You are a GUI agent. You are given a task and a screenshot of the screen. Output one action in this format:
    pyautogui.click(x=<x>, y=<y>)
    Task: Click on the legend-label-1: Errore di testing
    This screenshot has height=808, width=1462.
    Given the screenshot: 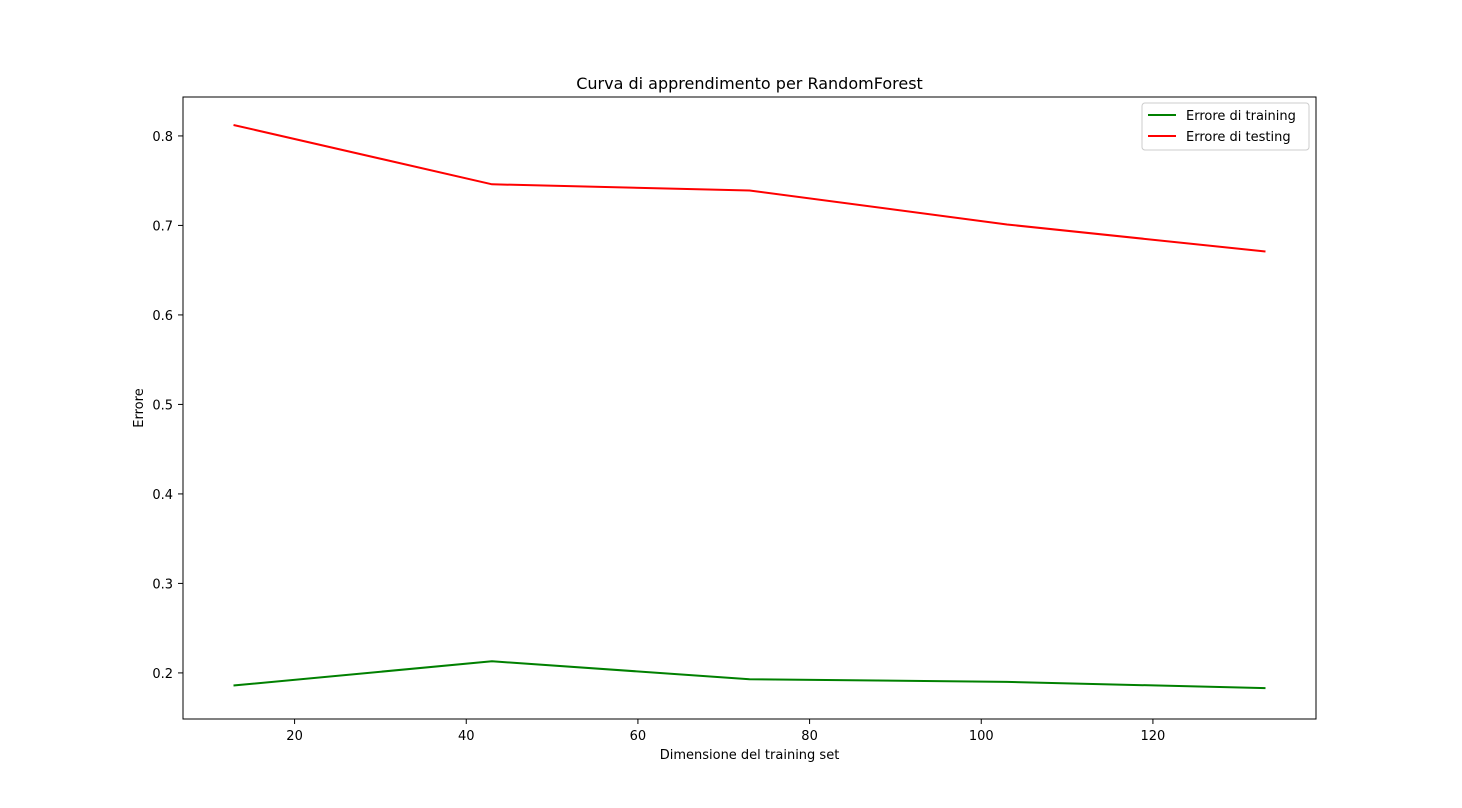 What is the action you would take?
    pyautogui.click(x=1238, y=137)
    